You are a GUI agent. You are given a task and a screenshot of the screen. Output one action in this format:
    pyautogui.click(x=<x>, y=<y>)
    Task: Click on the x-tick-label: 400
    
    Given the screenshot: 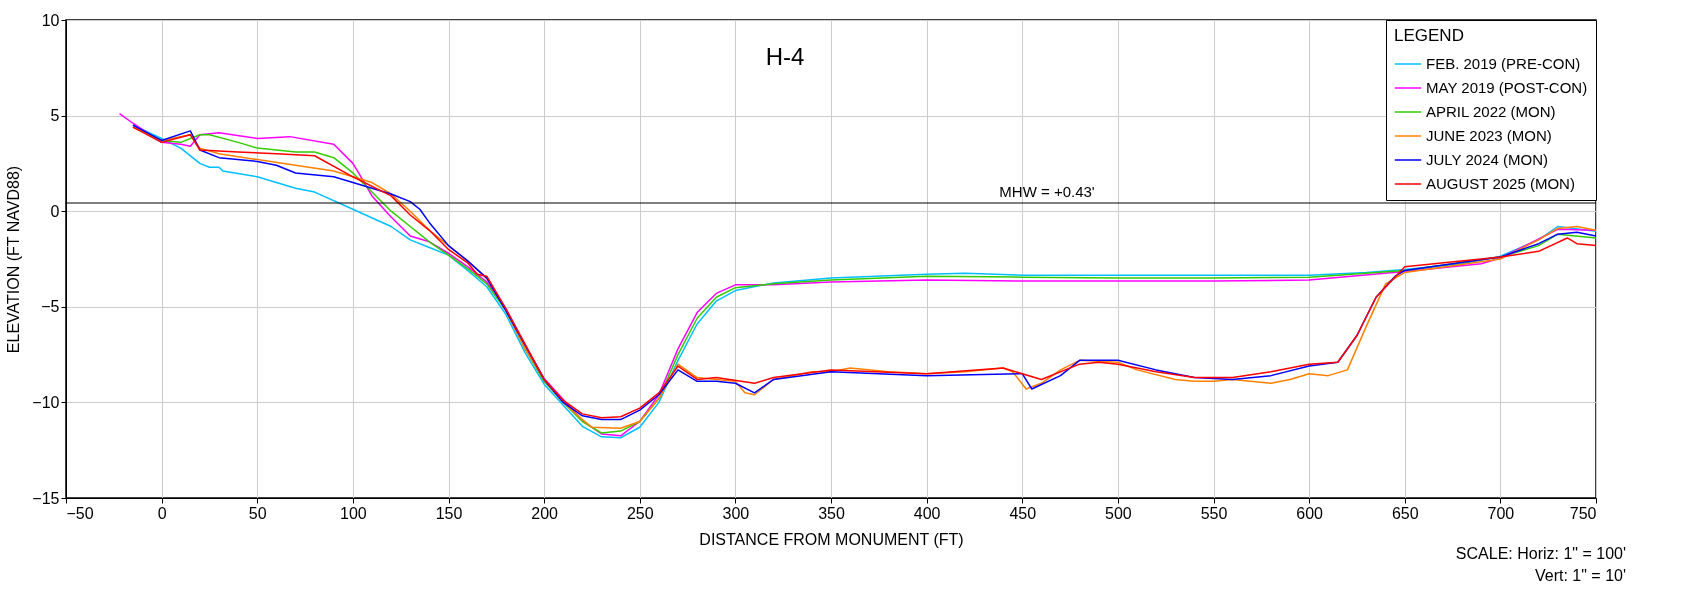 What is the action you would take?
    pyautogui.click(x=927, y=513)
    